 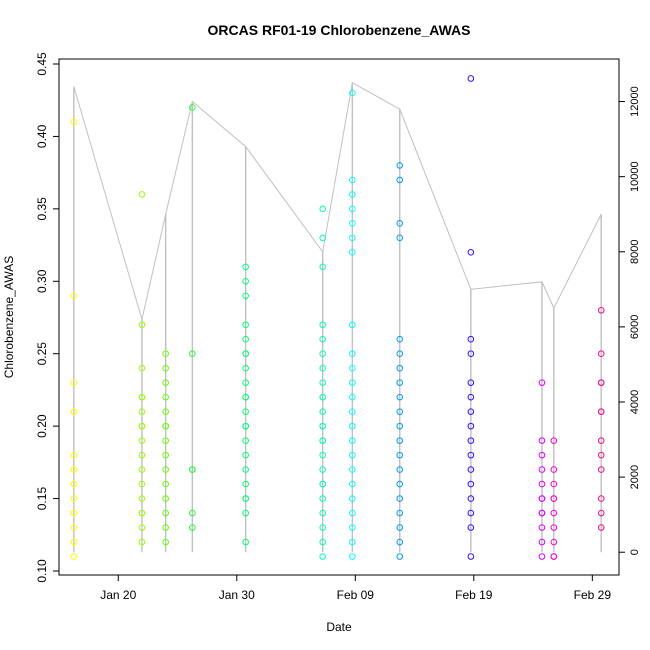 I want to click on y-tick-label: 0.45, so click(x=42, y=64).